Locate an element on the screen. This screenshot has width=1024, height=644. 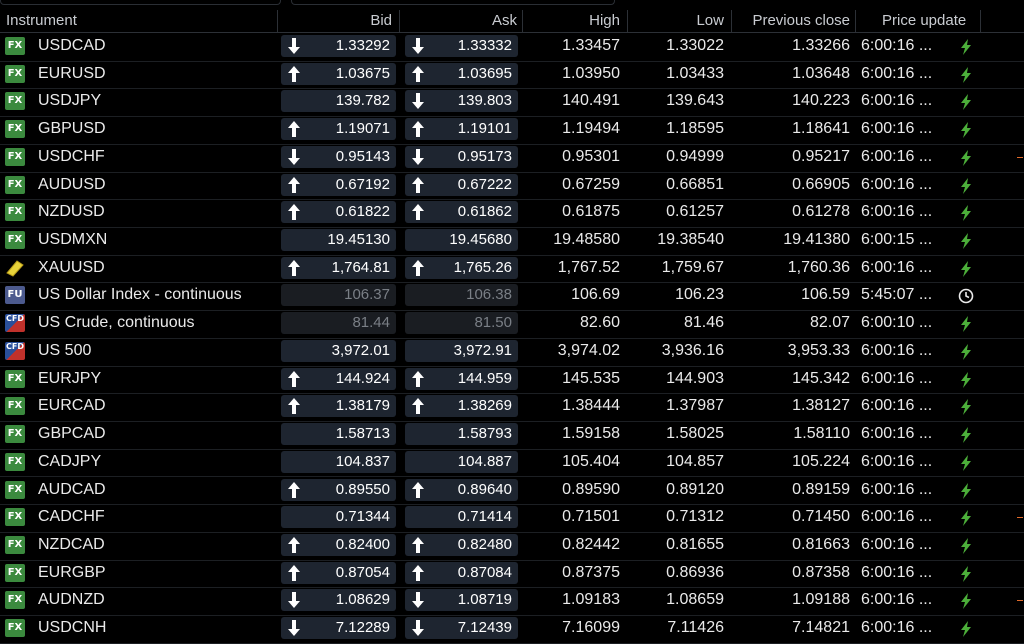
col-price-update-header: Price update is located at coordinates (924, 20).